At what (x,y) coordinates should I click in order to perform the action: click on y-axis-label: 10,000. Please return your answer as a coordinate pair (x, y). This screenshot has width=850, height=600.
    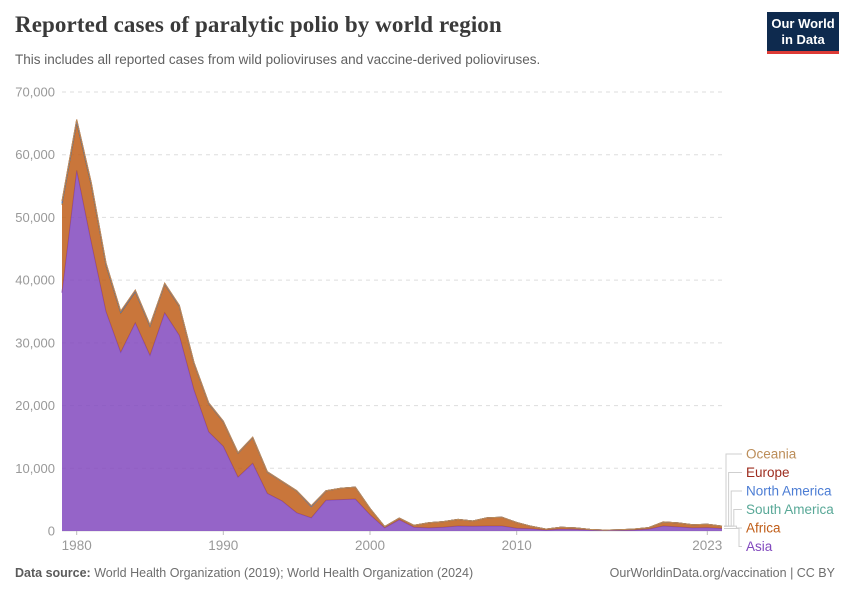
    Looking at the image, I should click on (35, 468).